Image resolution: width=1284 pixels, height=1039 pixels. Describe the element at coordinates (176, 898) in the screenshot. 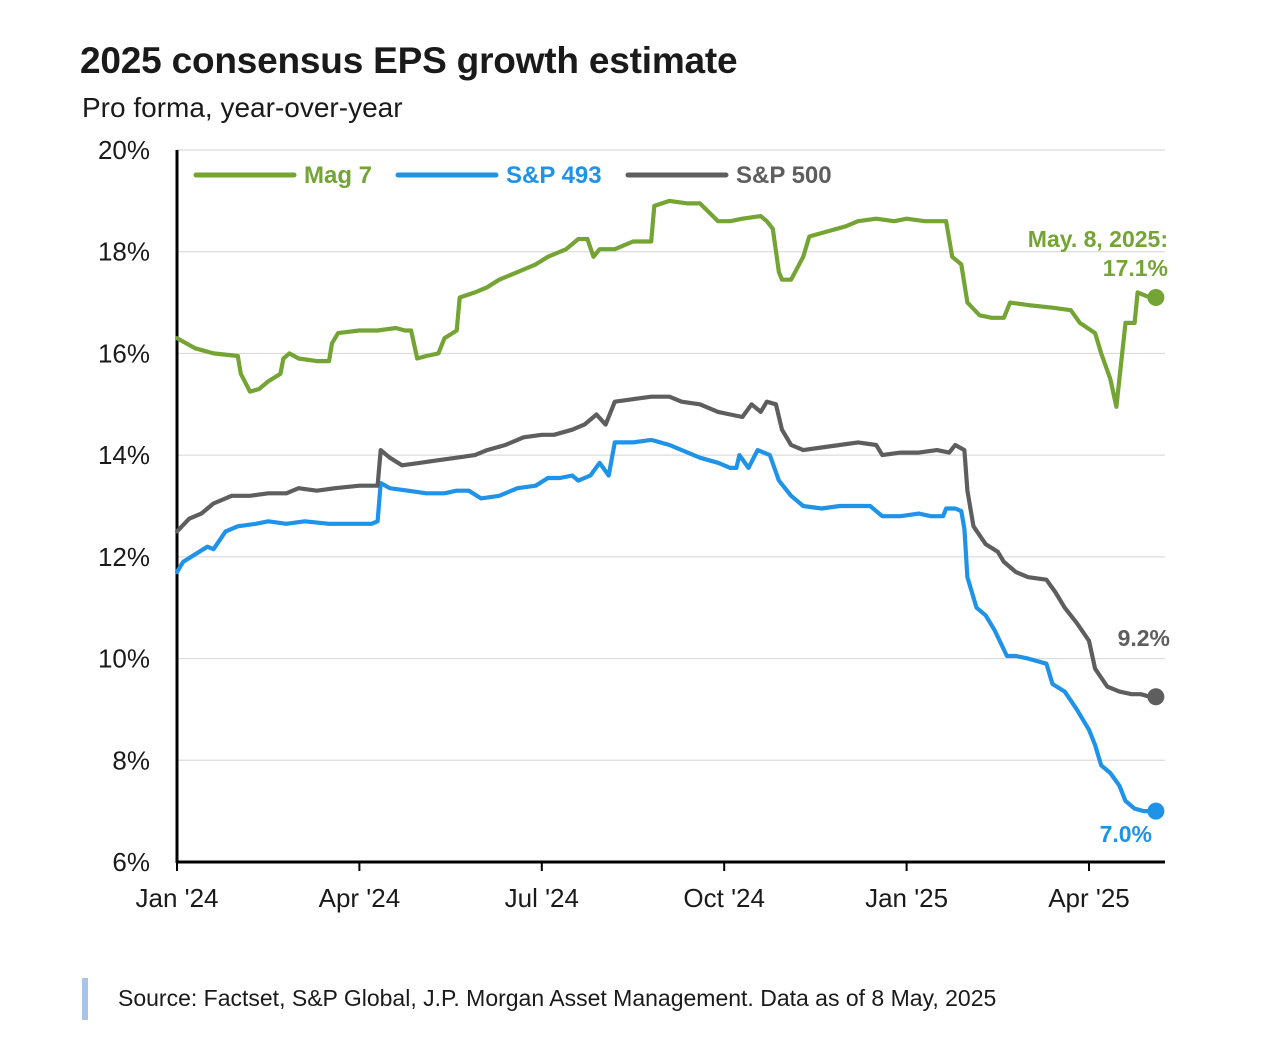

I see `x-tick-label: Jan '24` at that location.